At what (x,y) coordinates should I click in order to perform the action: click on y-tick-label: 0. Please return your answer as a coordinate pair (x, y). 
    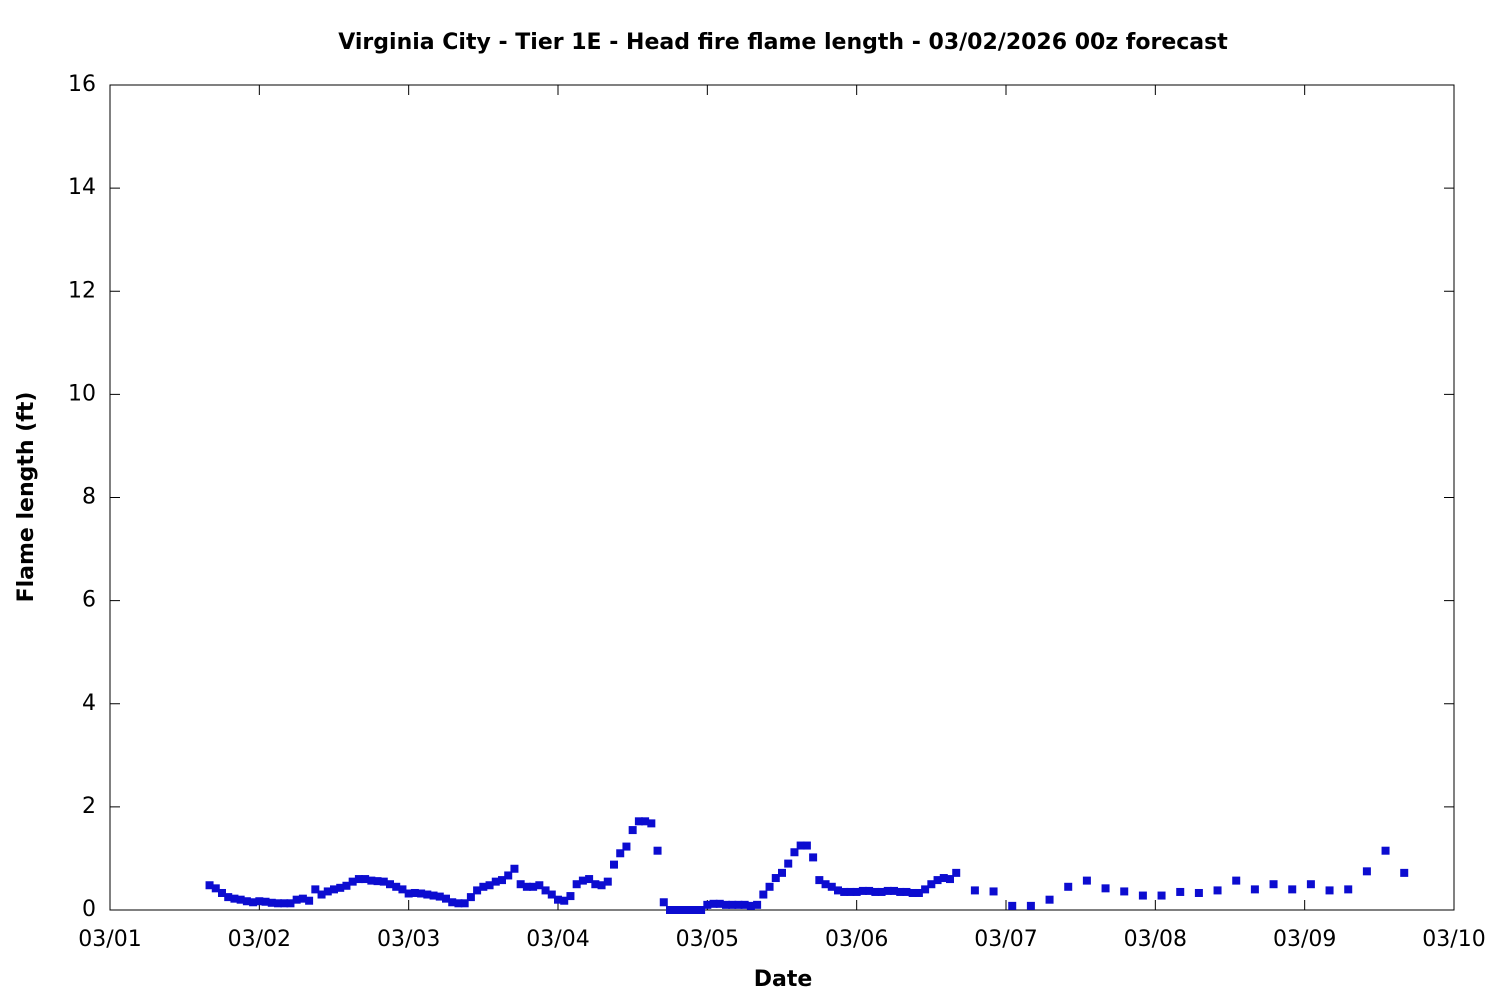
    Looking at the image, I should click on (89, 909).